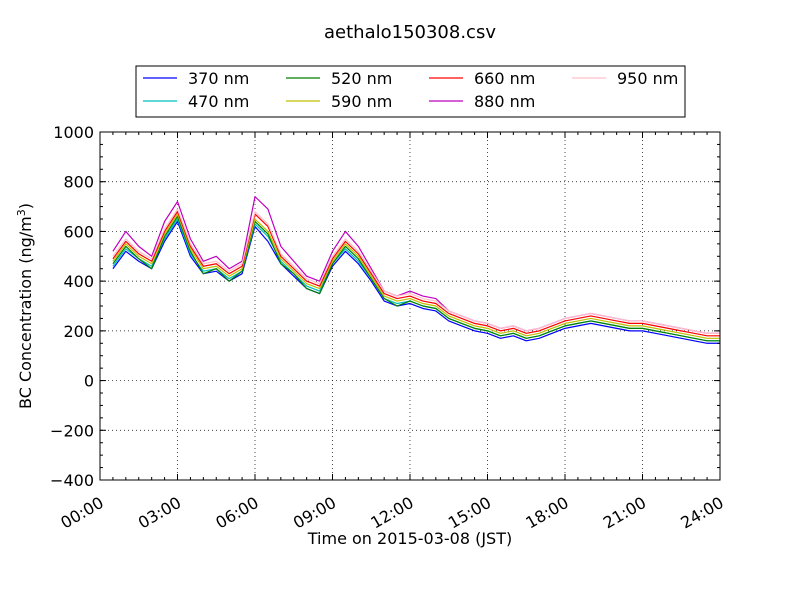  What do you see at coordinates (409, 538) in the screenshot?
I see `x-axis-label: Time on 2015-03-08 (JST)` at bounding box center [409, 538].